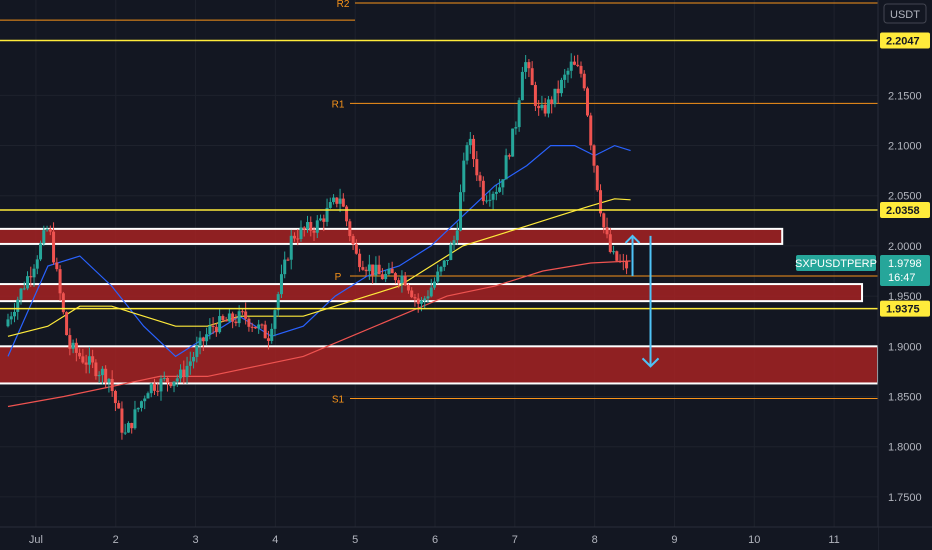 Image resolution: width=932 pixels, height=550 pixels. What do you see at coordinates (905, 498) in the screenshot?
I see `y-tick-label: 1.7500` at bounding box center [905, 498].